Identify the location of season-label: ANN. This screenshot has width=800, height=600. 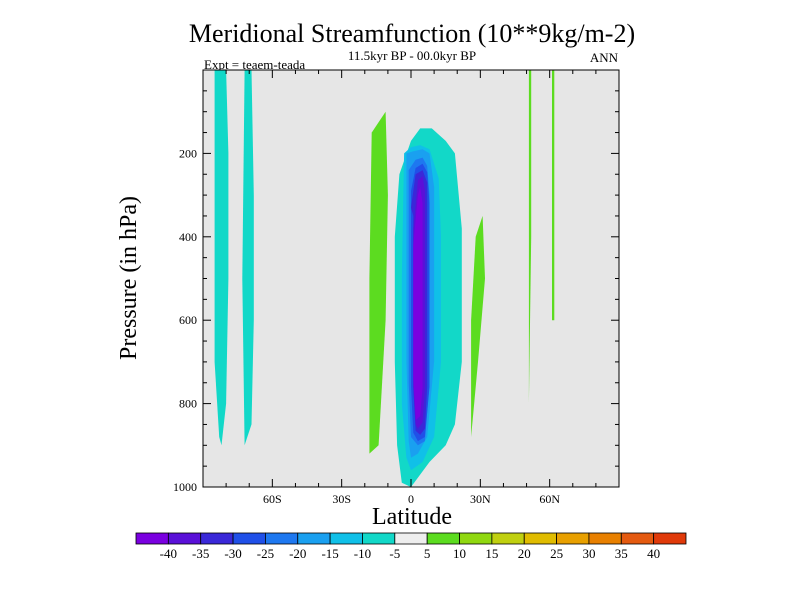
(604, 57).